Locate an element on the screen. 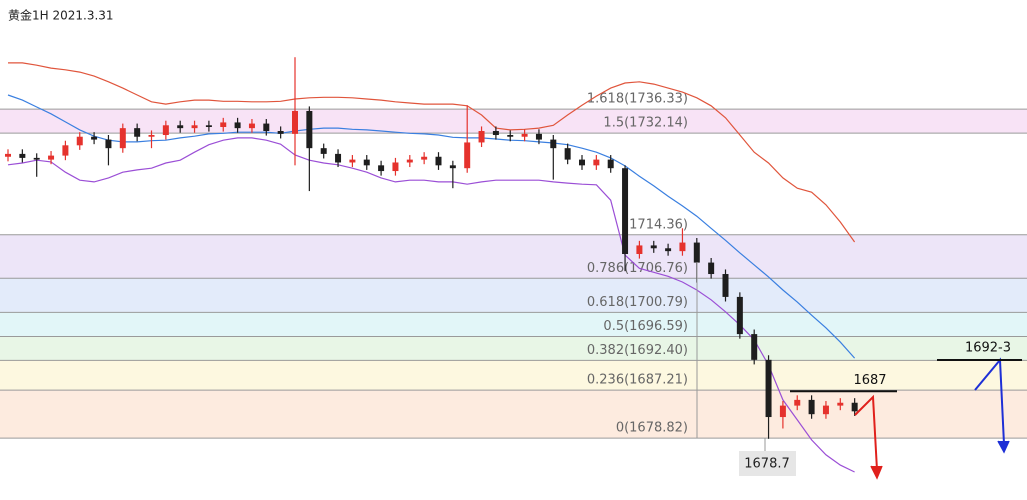  low-label: 1678.7 is located at coordinates (767, 464).